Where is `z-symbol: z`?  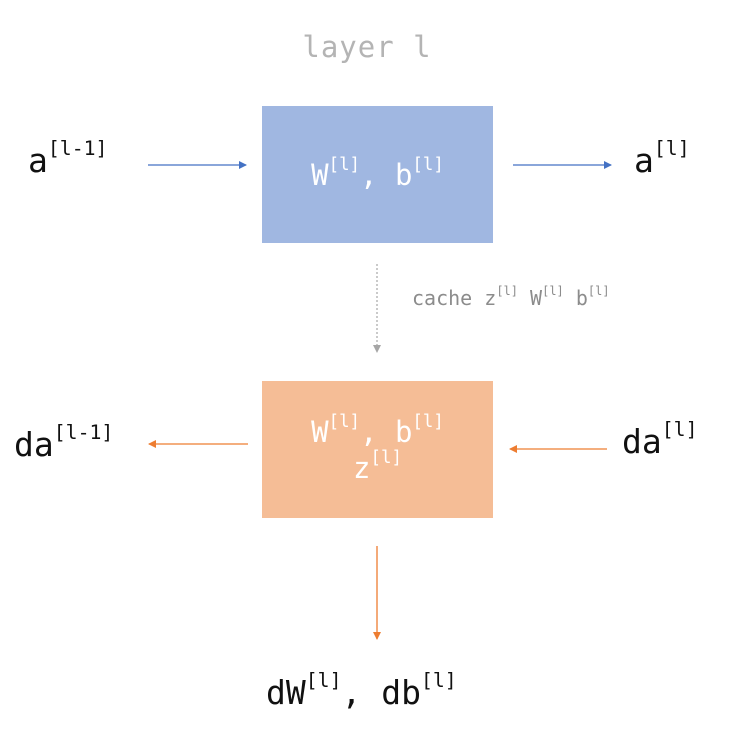
z-symbol: z is located at coordinates (362, 467).